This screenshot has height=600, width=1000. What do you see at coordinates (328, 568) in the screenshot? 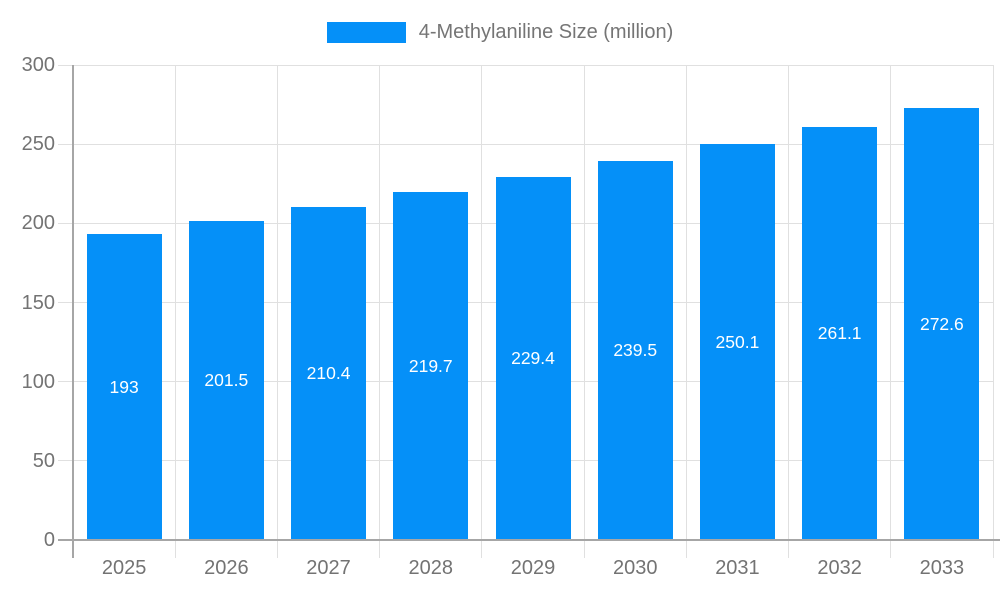
I see `x-axis-tick-label: 2027` at bounding box center [328, 568].